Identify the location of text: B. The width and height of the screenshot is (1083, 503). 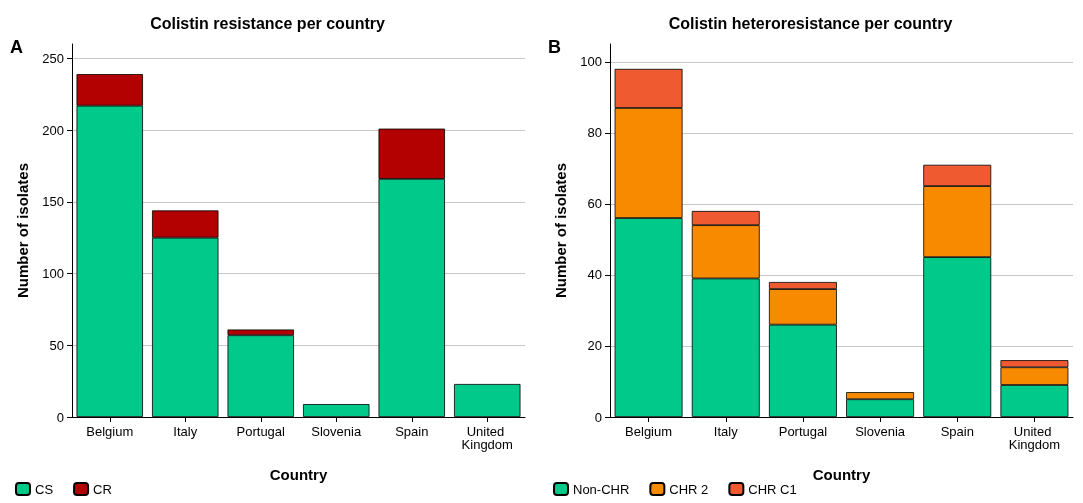
(554, 47).